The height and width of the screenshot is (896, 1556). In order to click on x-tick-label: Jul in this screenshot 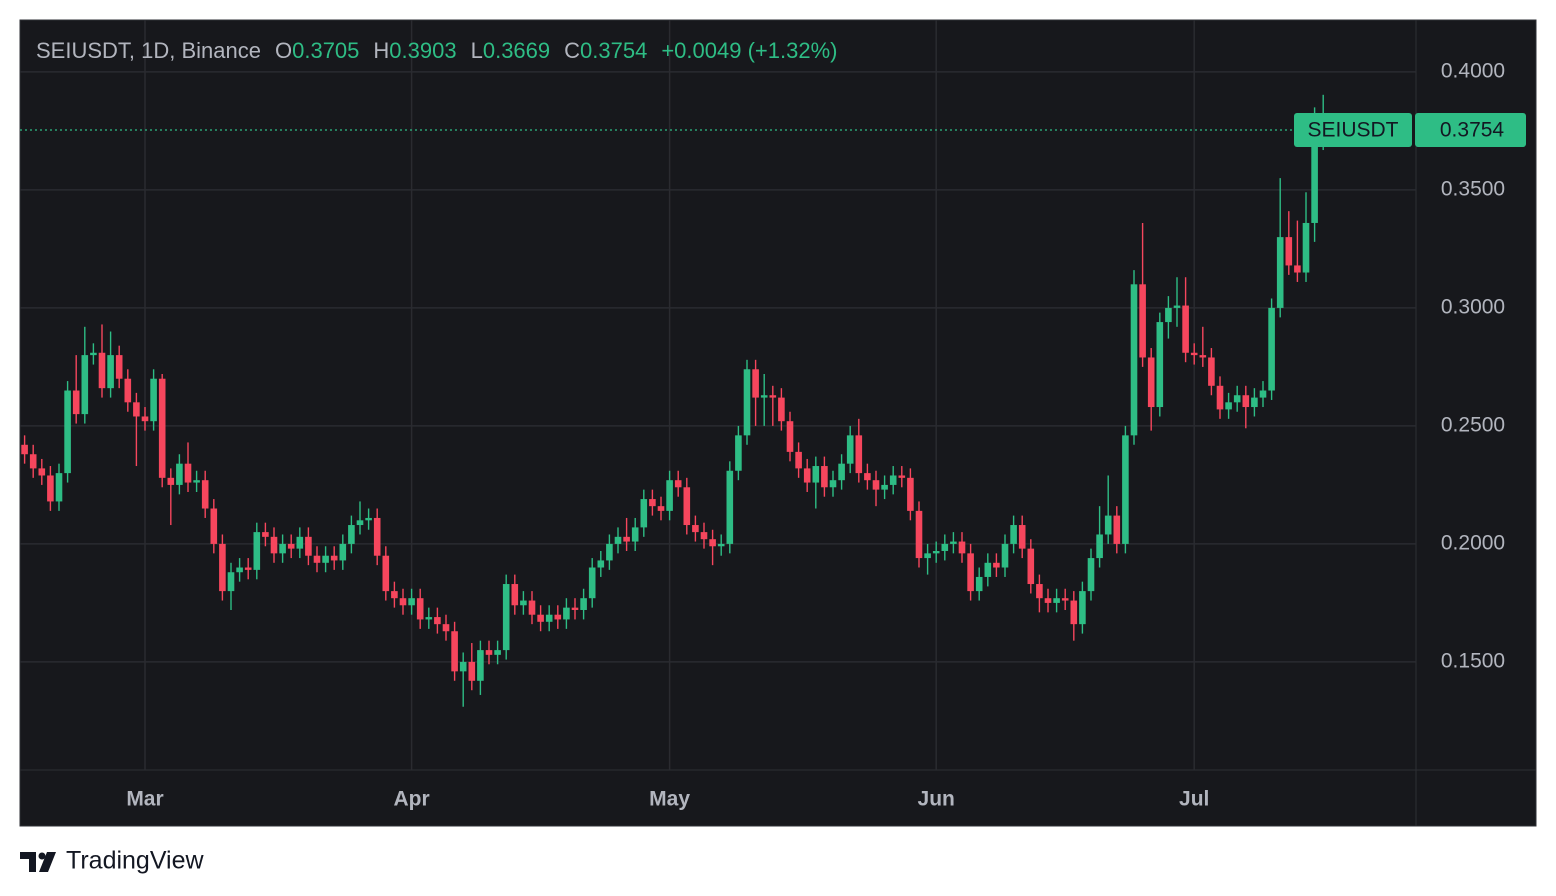, I will do `click(1194, 799)`.